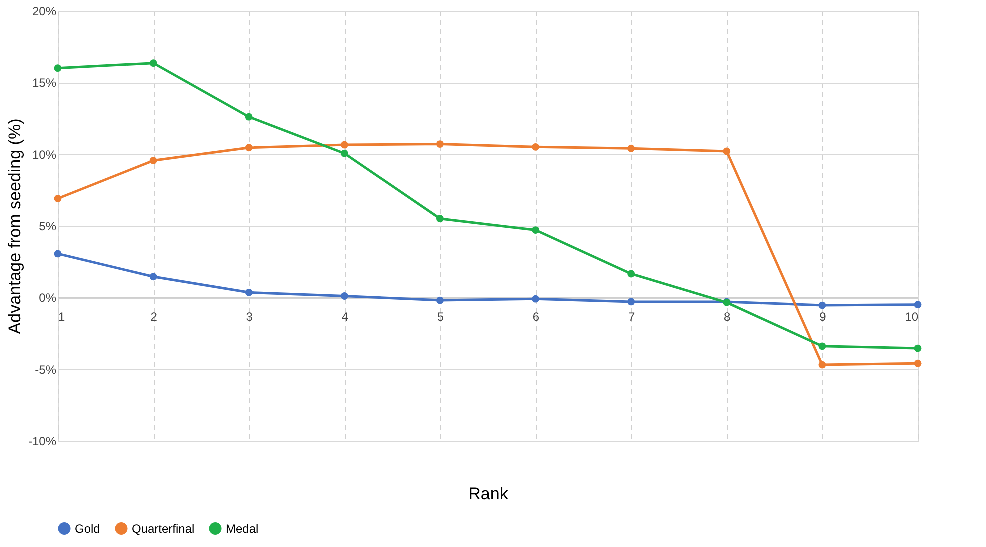 This screenshot has width=986, height=547. I want to click on y-tick-label: 5%, so click(48, 227).